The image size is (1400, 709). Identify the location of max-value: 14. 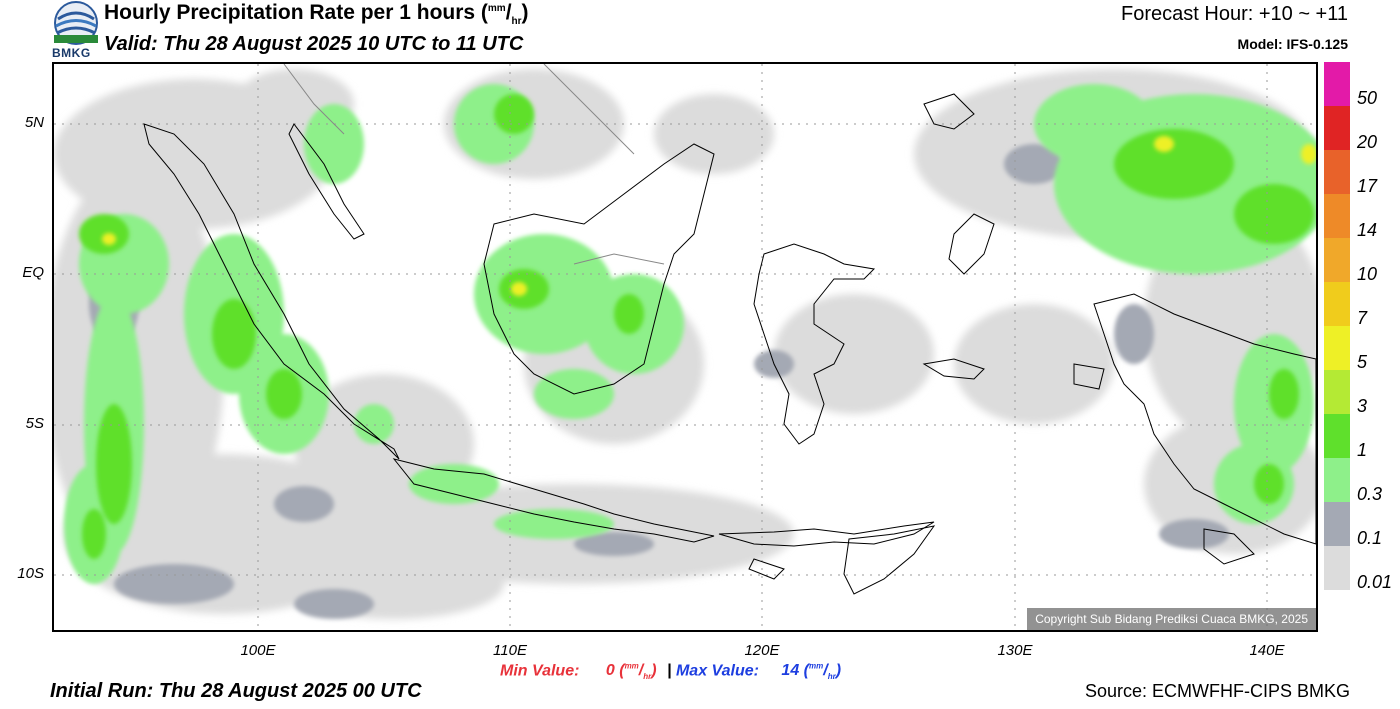
(790, 671).